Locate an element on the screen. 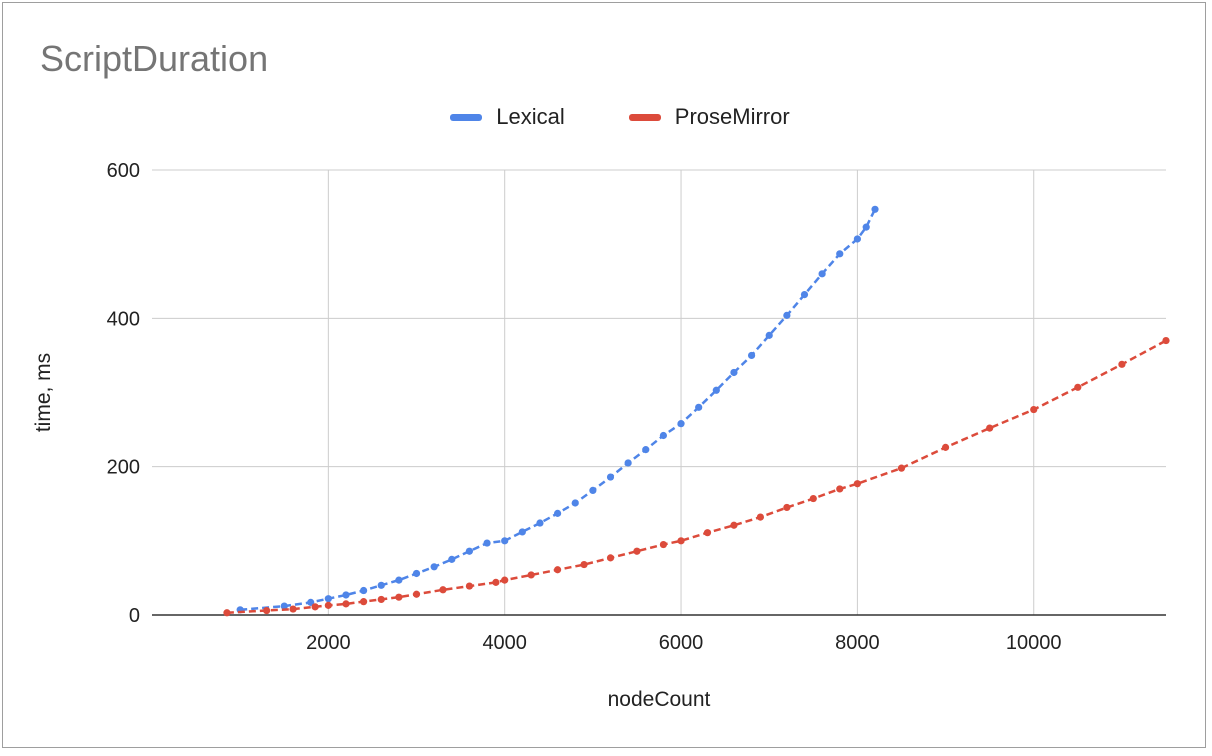 This screenshot has height=756, width=1212. legend-item-lexical: Lexical is located at coordinates (493, 117).